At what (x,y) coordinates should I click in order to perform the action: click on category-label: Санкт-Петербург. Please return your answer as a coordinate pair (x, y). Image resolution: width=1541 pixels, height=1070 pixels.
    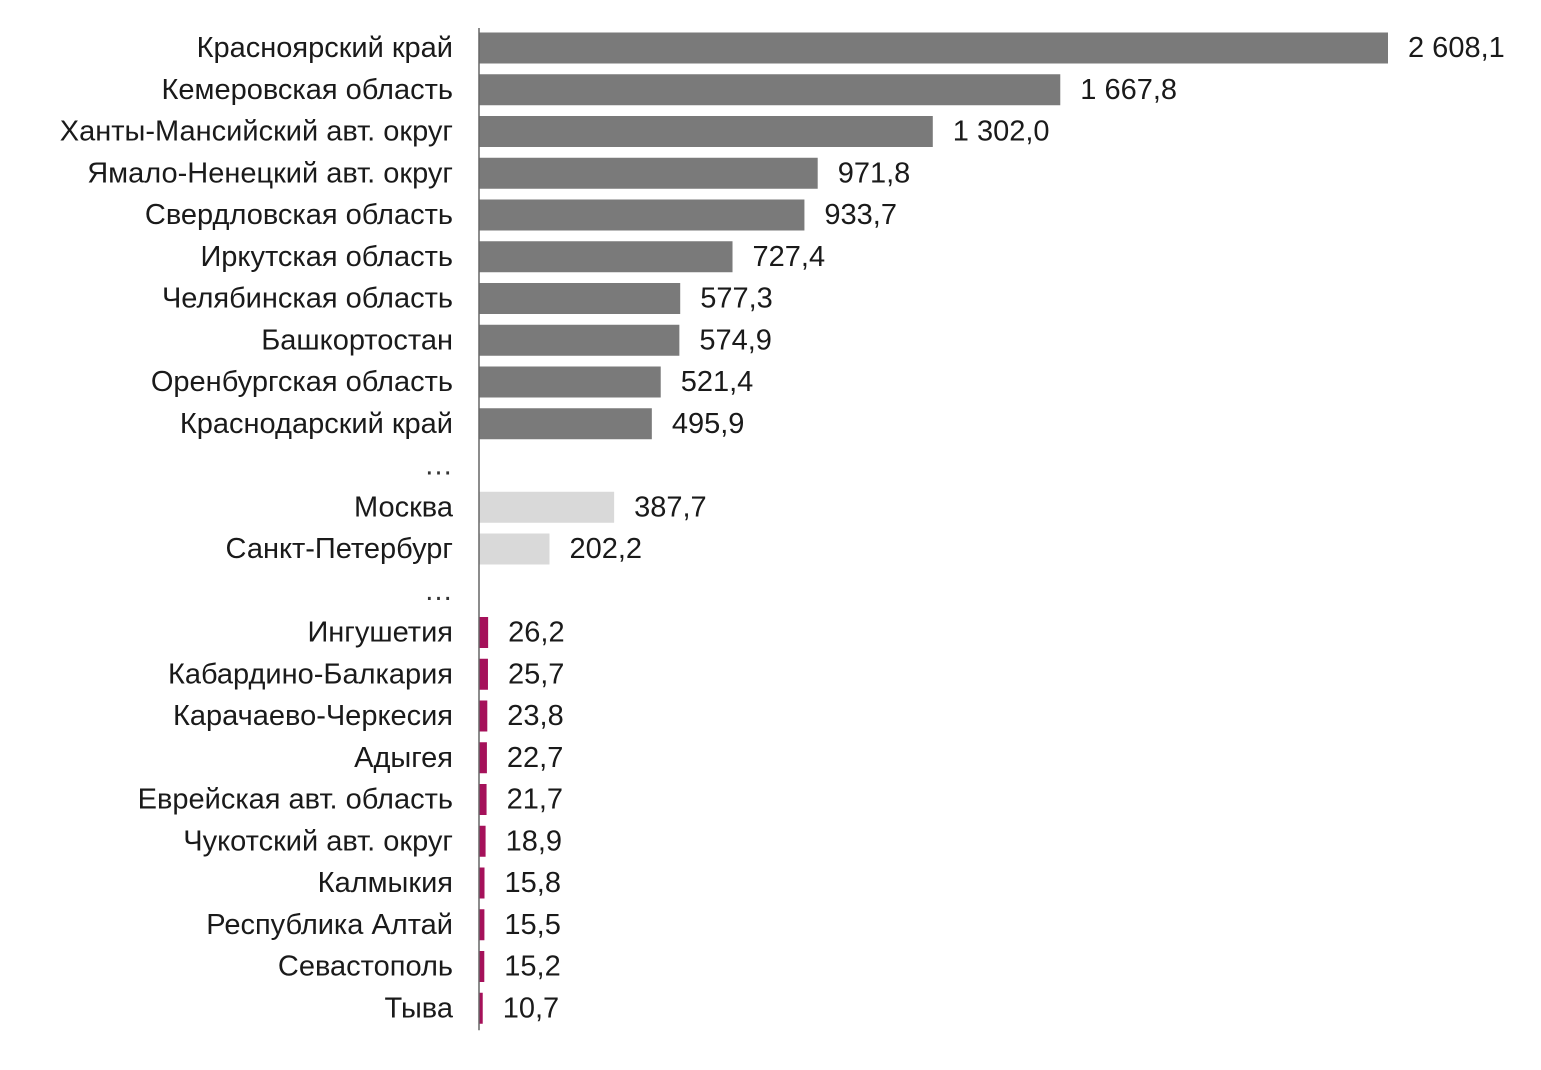
    Looking at the image, I should click on (339, 549).